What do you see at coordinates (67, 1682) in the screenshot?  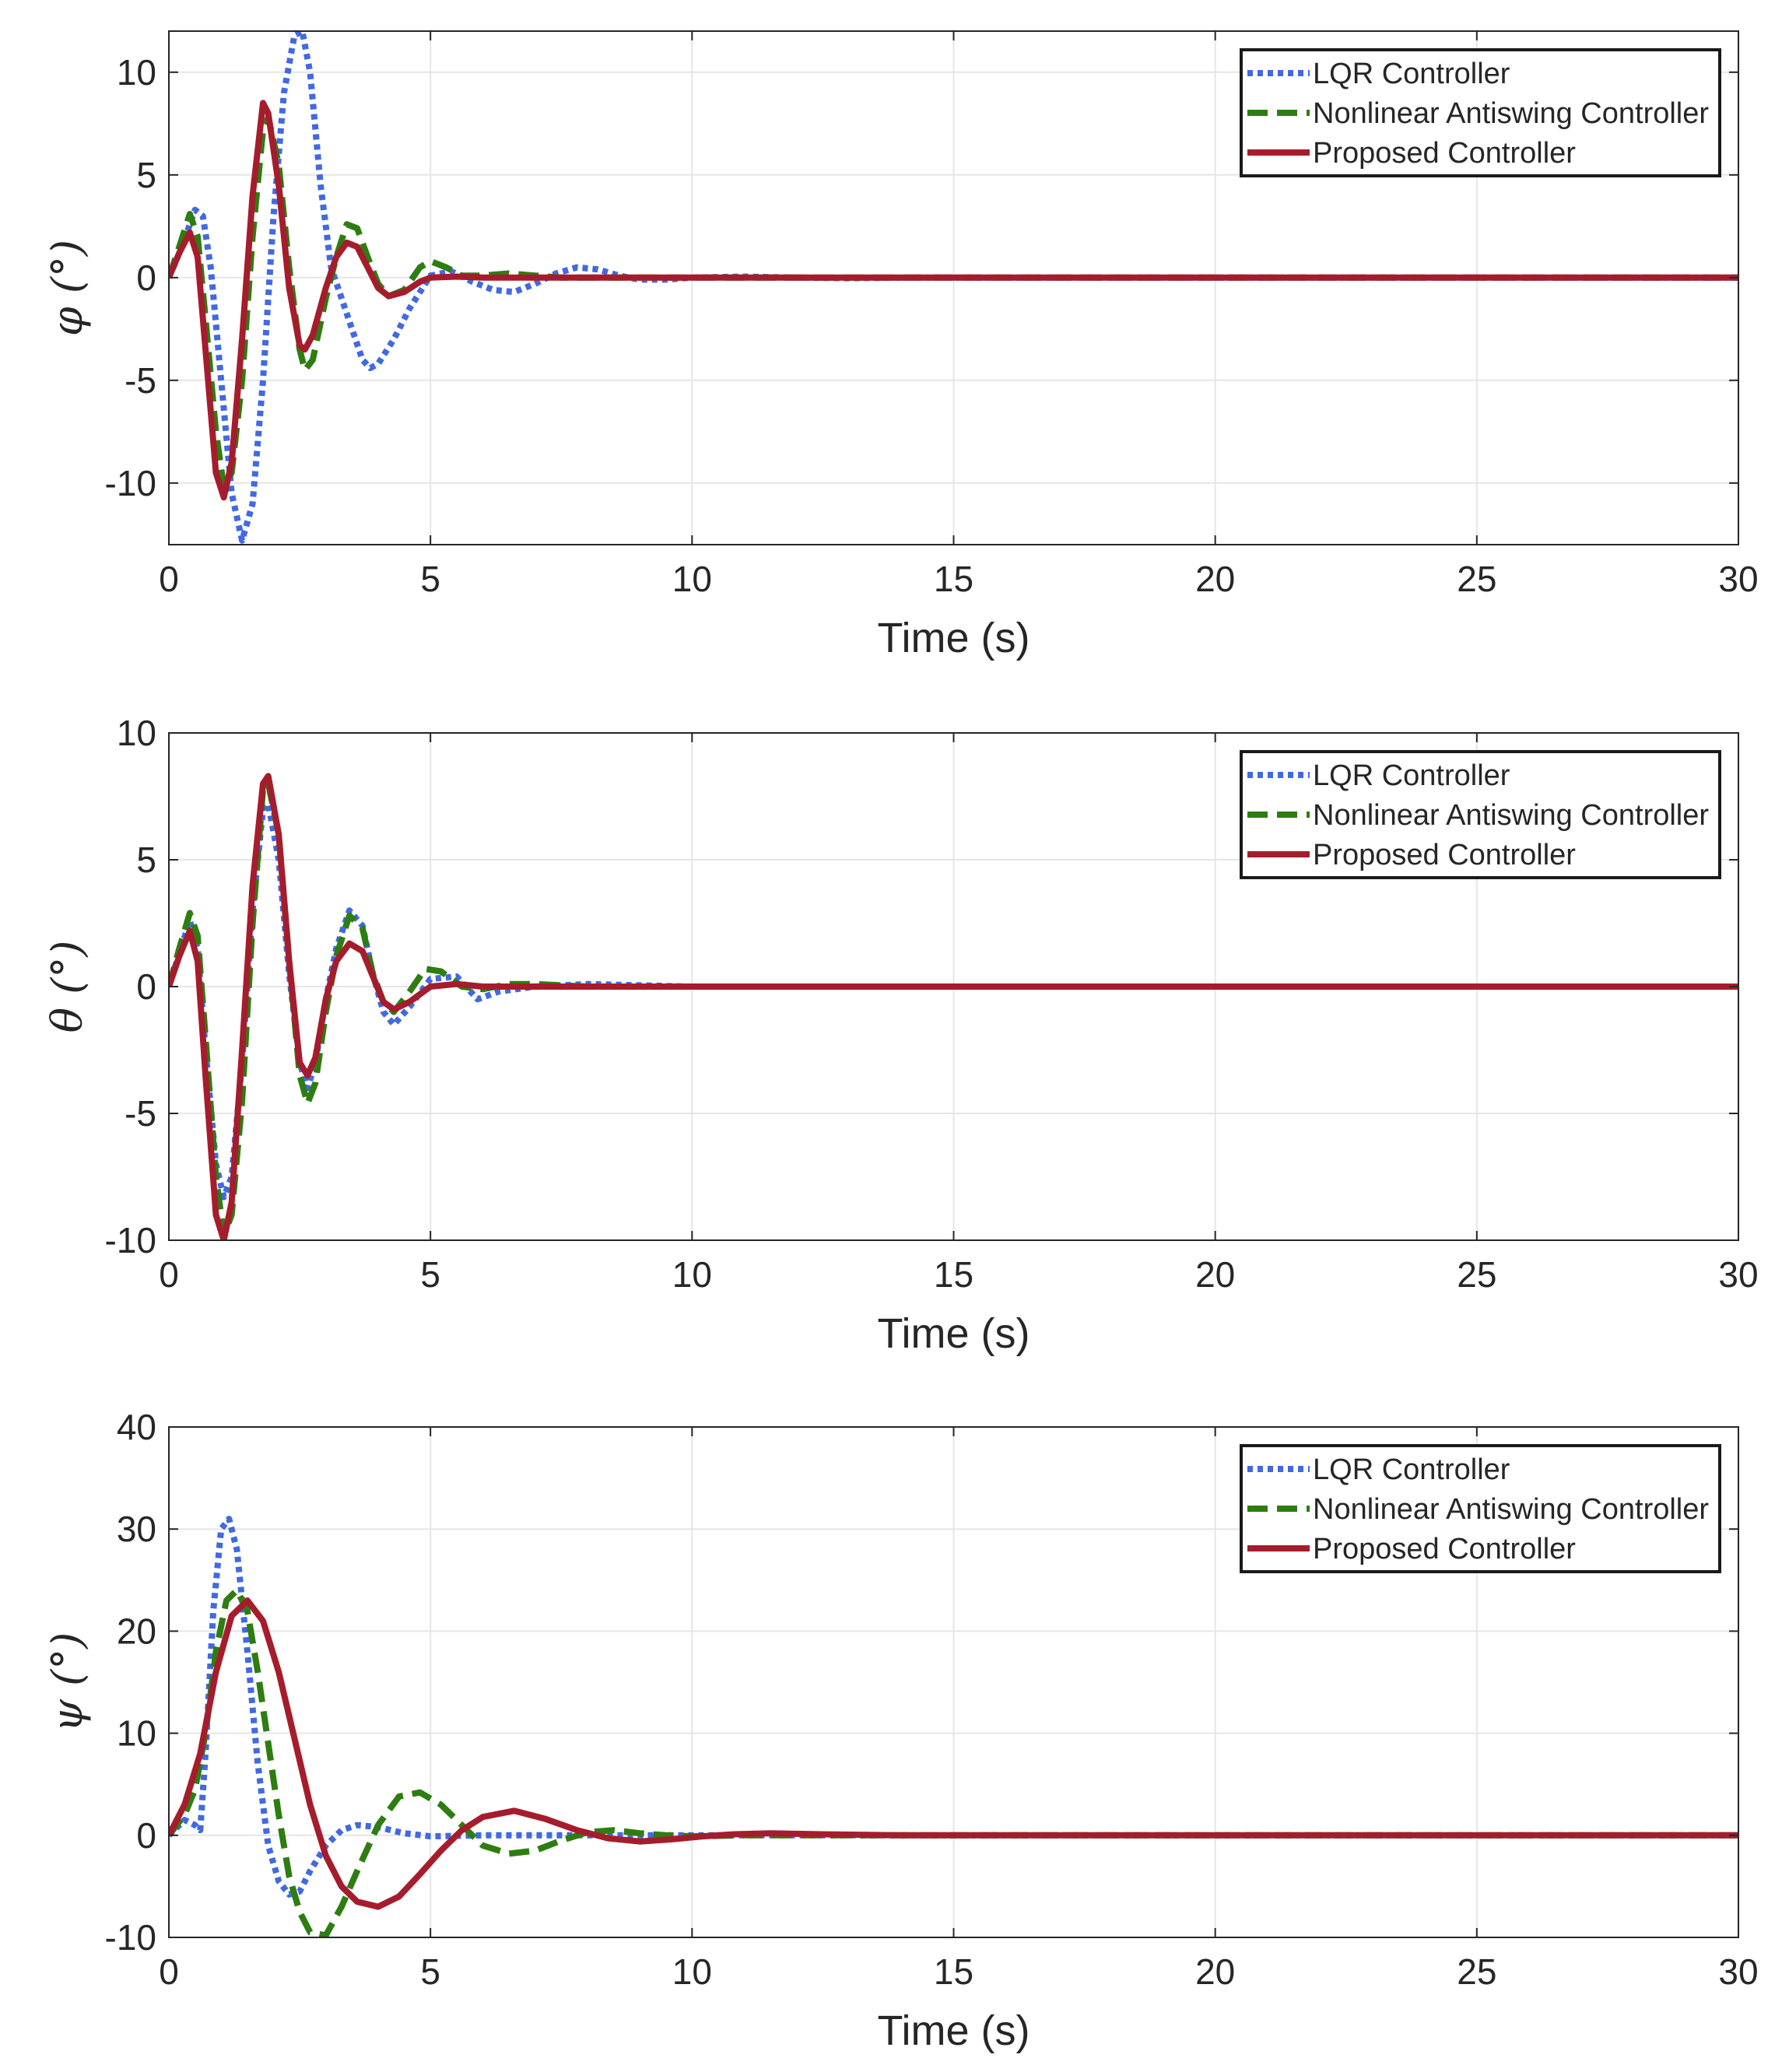 I see `y-axis-label: ψ (°)` at bounding box center [67, 1682].